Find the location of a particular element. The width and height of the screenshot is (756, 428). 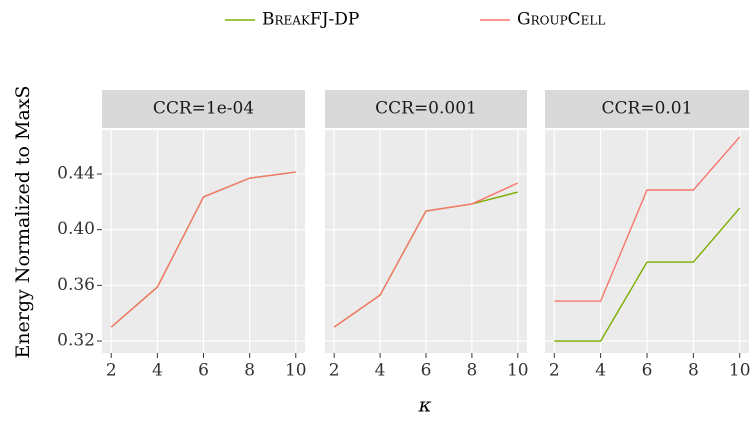

strip-title: CCR=0.01 is located at coordinates (647, 109).